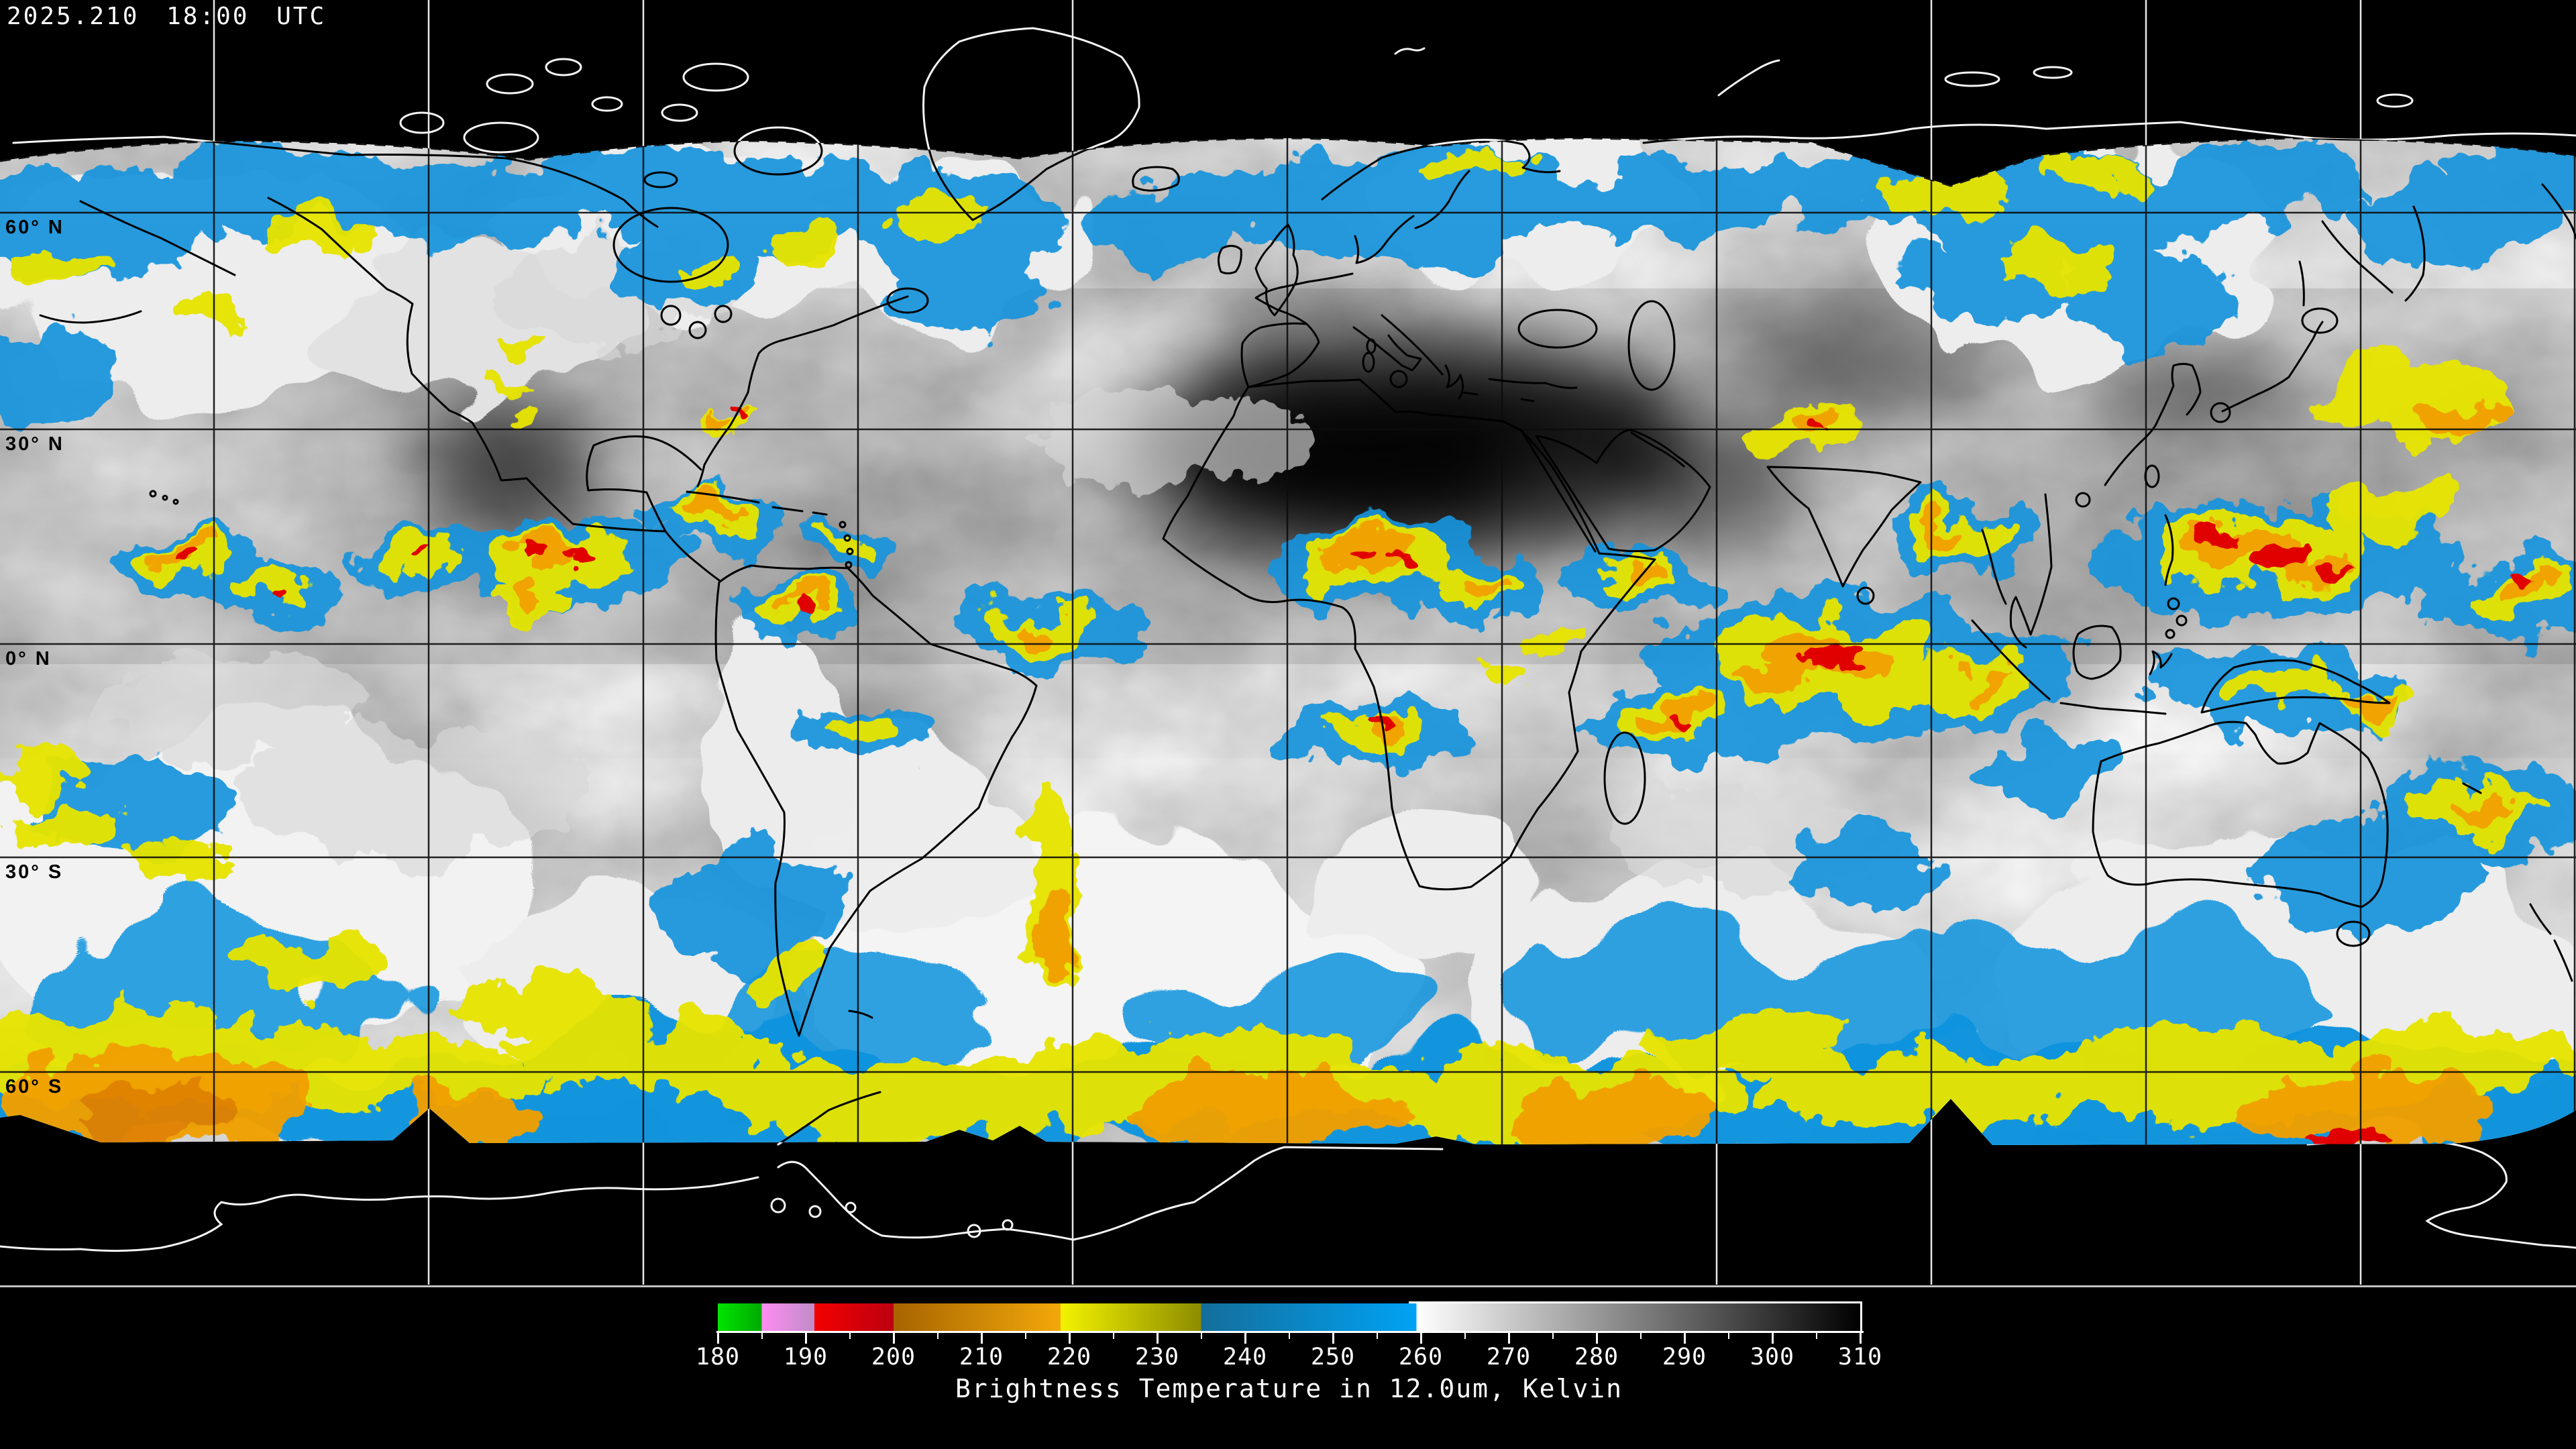 Image resolution: width=2576 pixels, height=1449 pixels. What do you see at coordinates (28, 658) in the screenshot?
I see `latitude-label: 0° N` at bounding box center [28, 658].